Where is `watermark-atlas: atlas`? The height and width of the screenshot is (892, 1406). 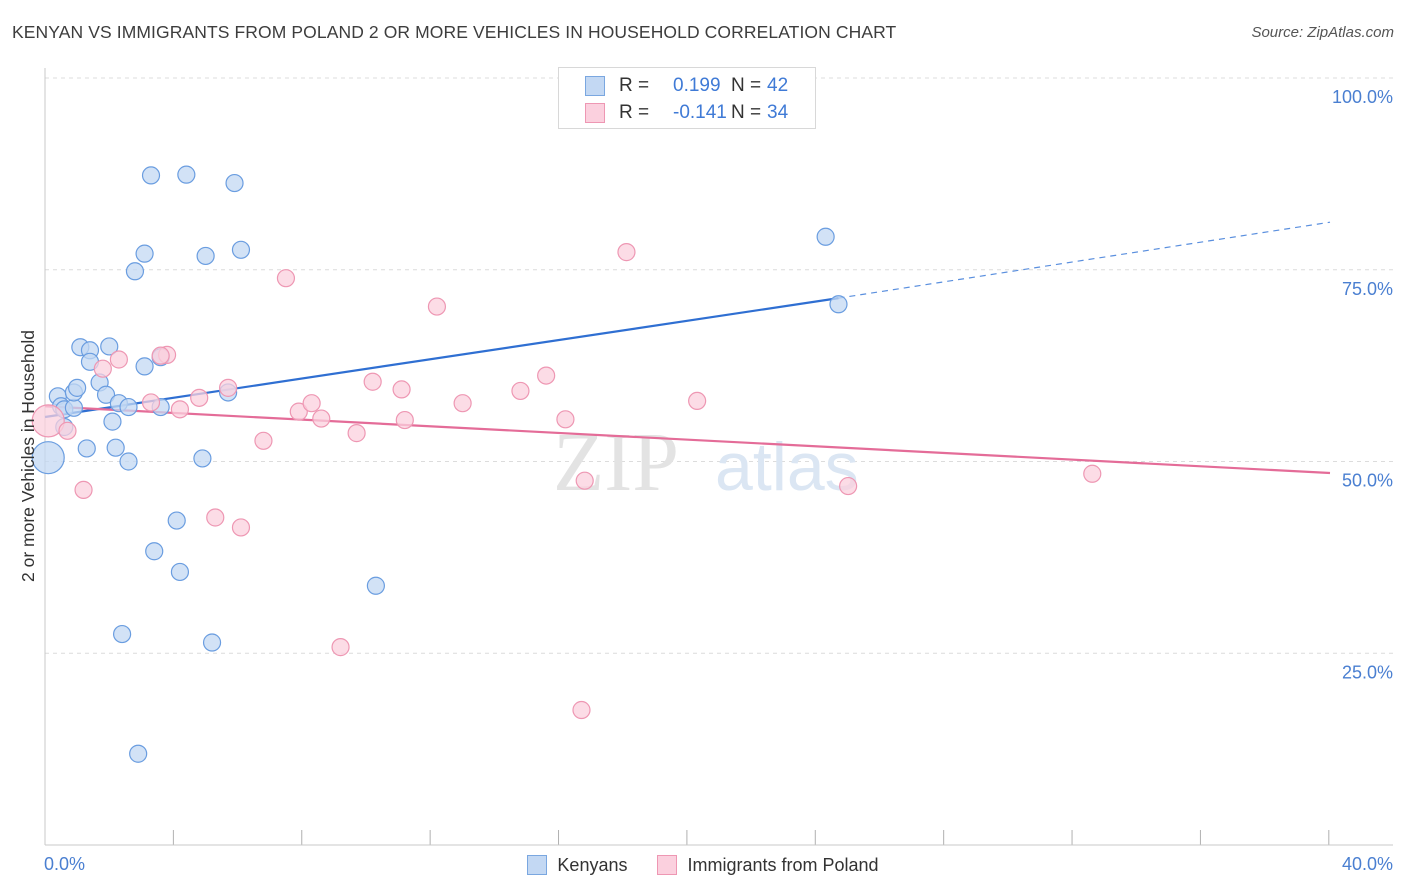
watermark-atlas: atlas is located at coordinates (787, 467).